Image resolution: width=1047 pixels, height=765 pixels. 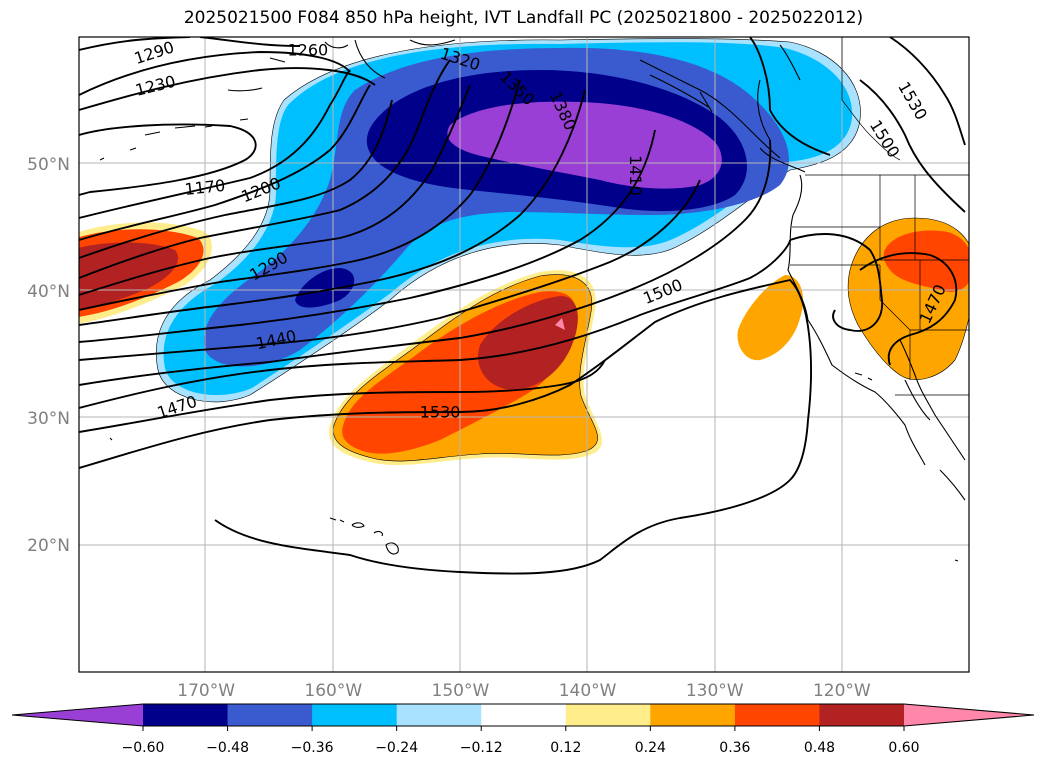 I want to click on contour-1530-ne, so click(x=927, y=91).